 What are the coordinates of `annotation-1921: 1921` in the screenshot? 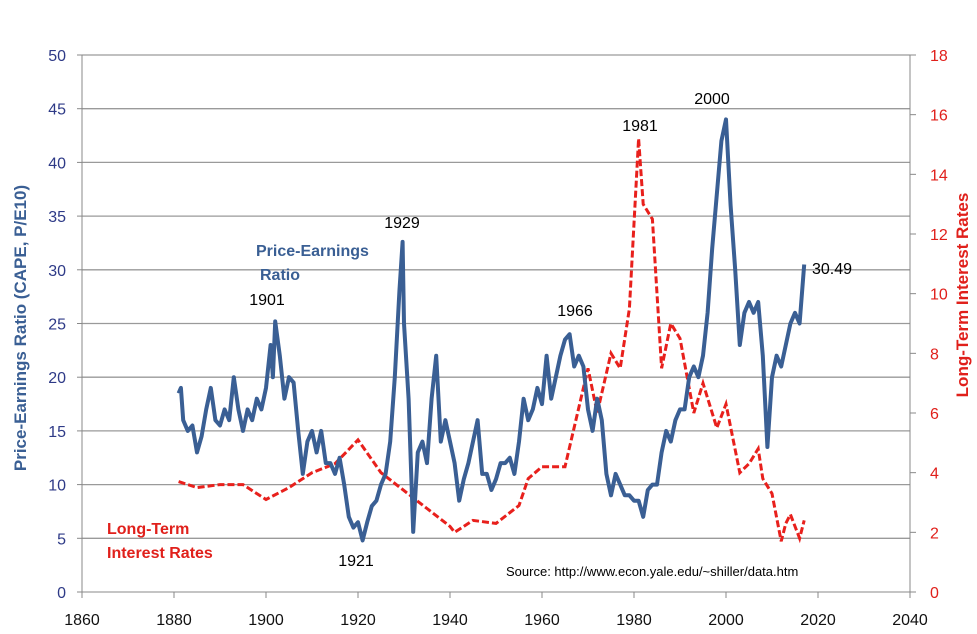 It's located at (356, 561).